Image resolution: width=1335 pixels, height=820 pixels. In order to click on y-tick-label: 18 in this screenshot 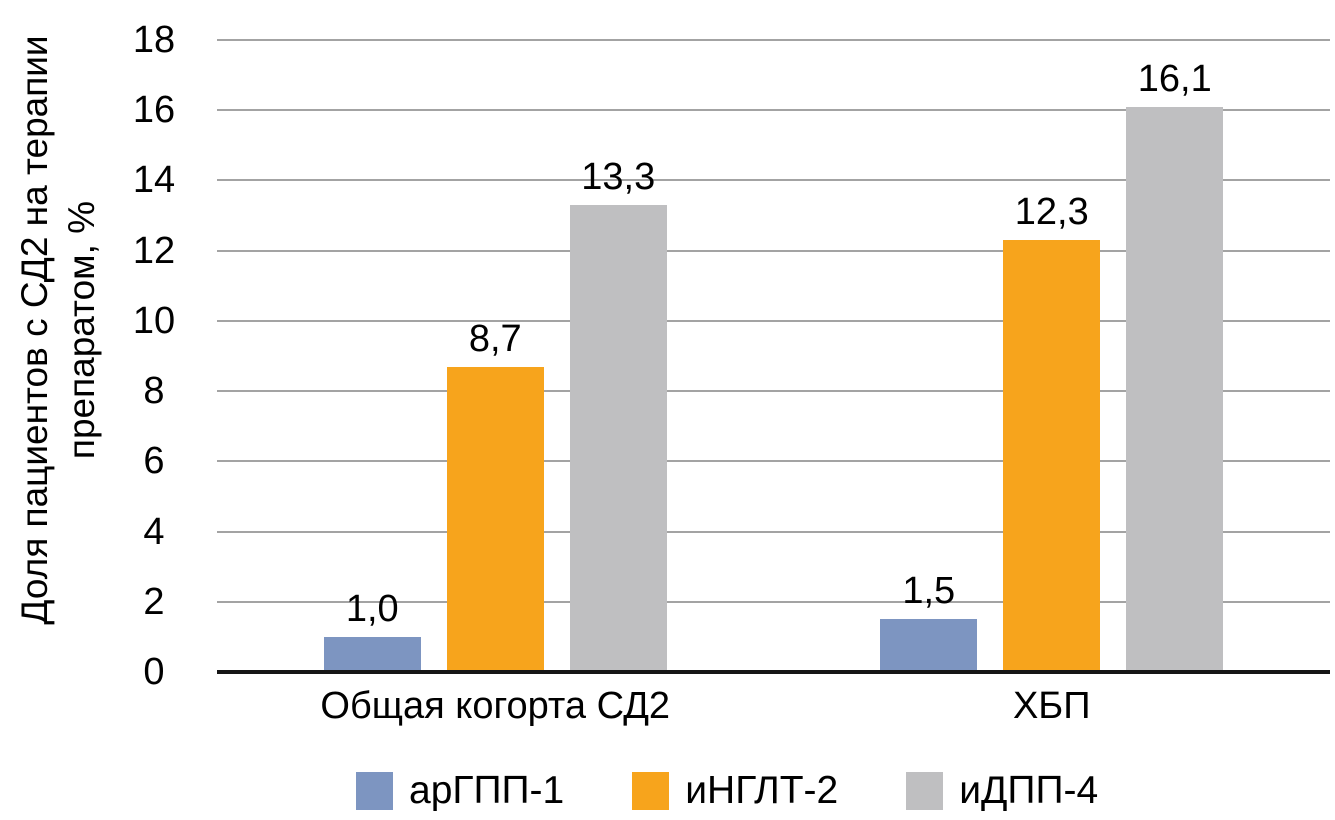, I will do `click(154, 40)`.